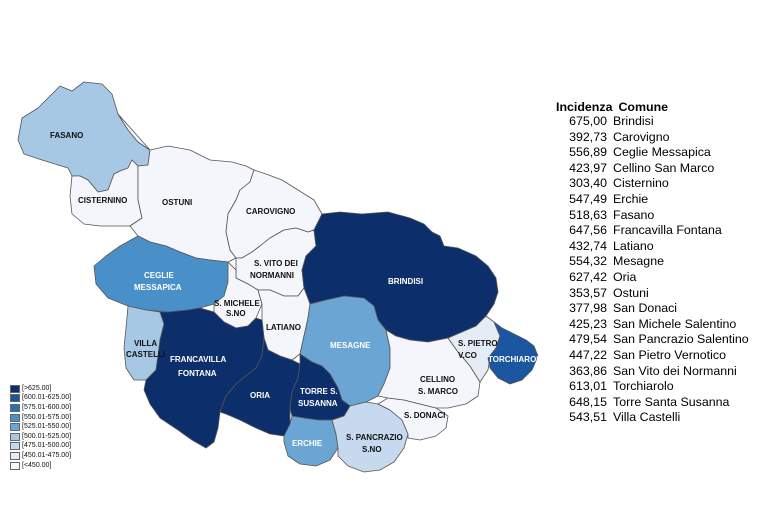  Describe the element at coordinates (588, 121) in the screenshot. I see `incidence-value: 675,00` at that location.